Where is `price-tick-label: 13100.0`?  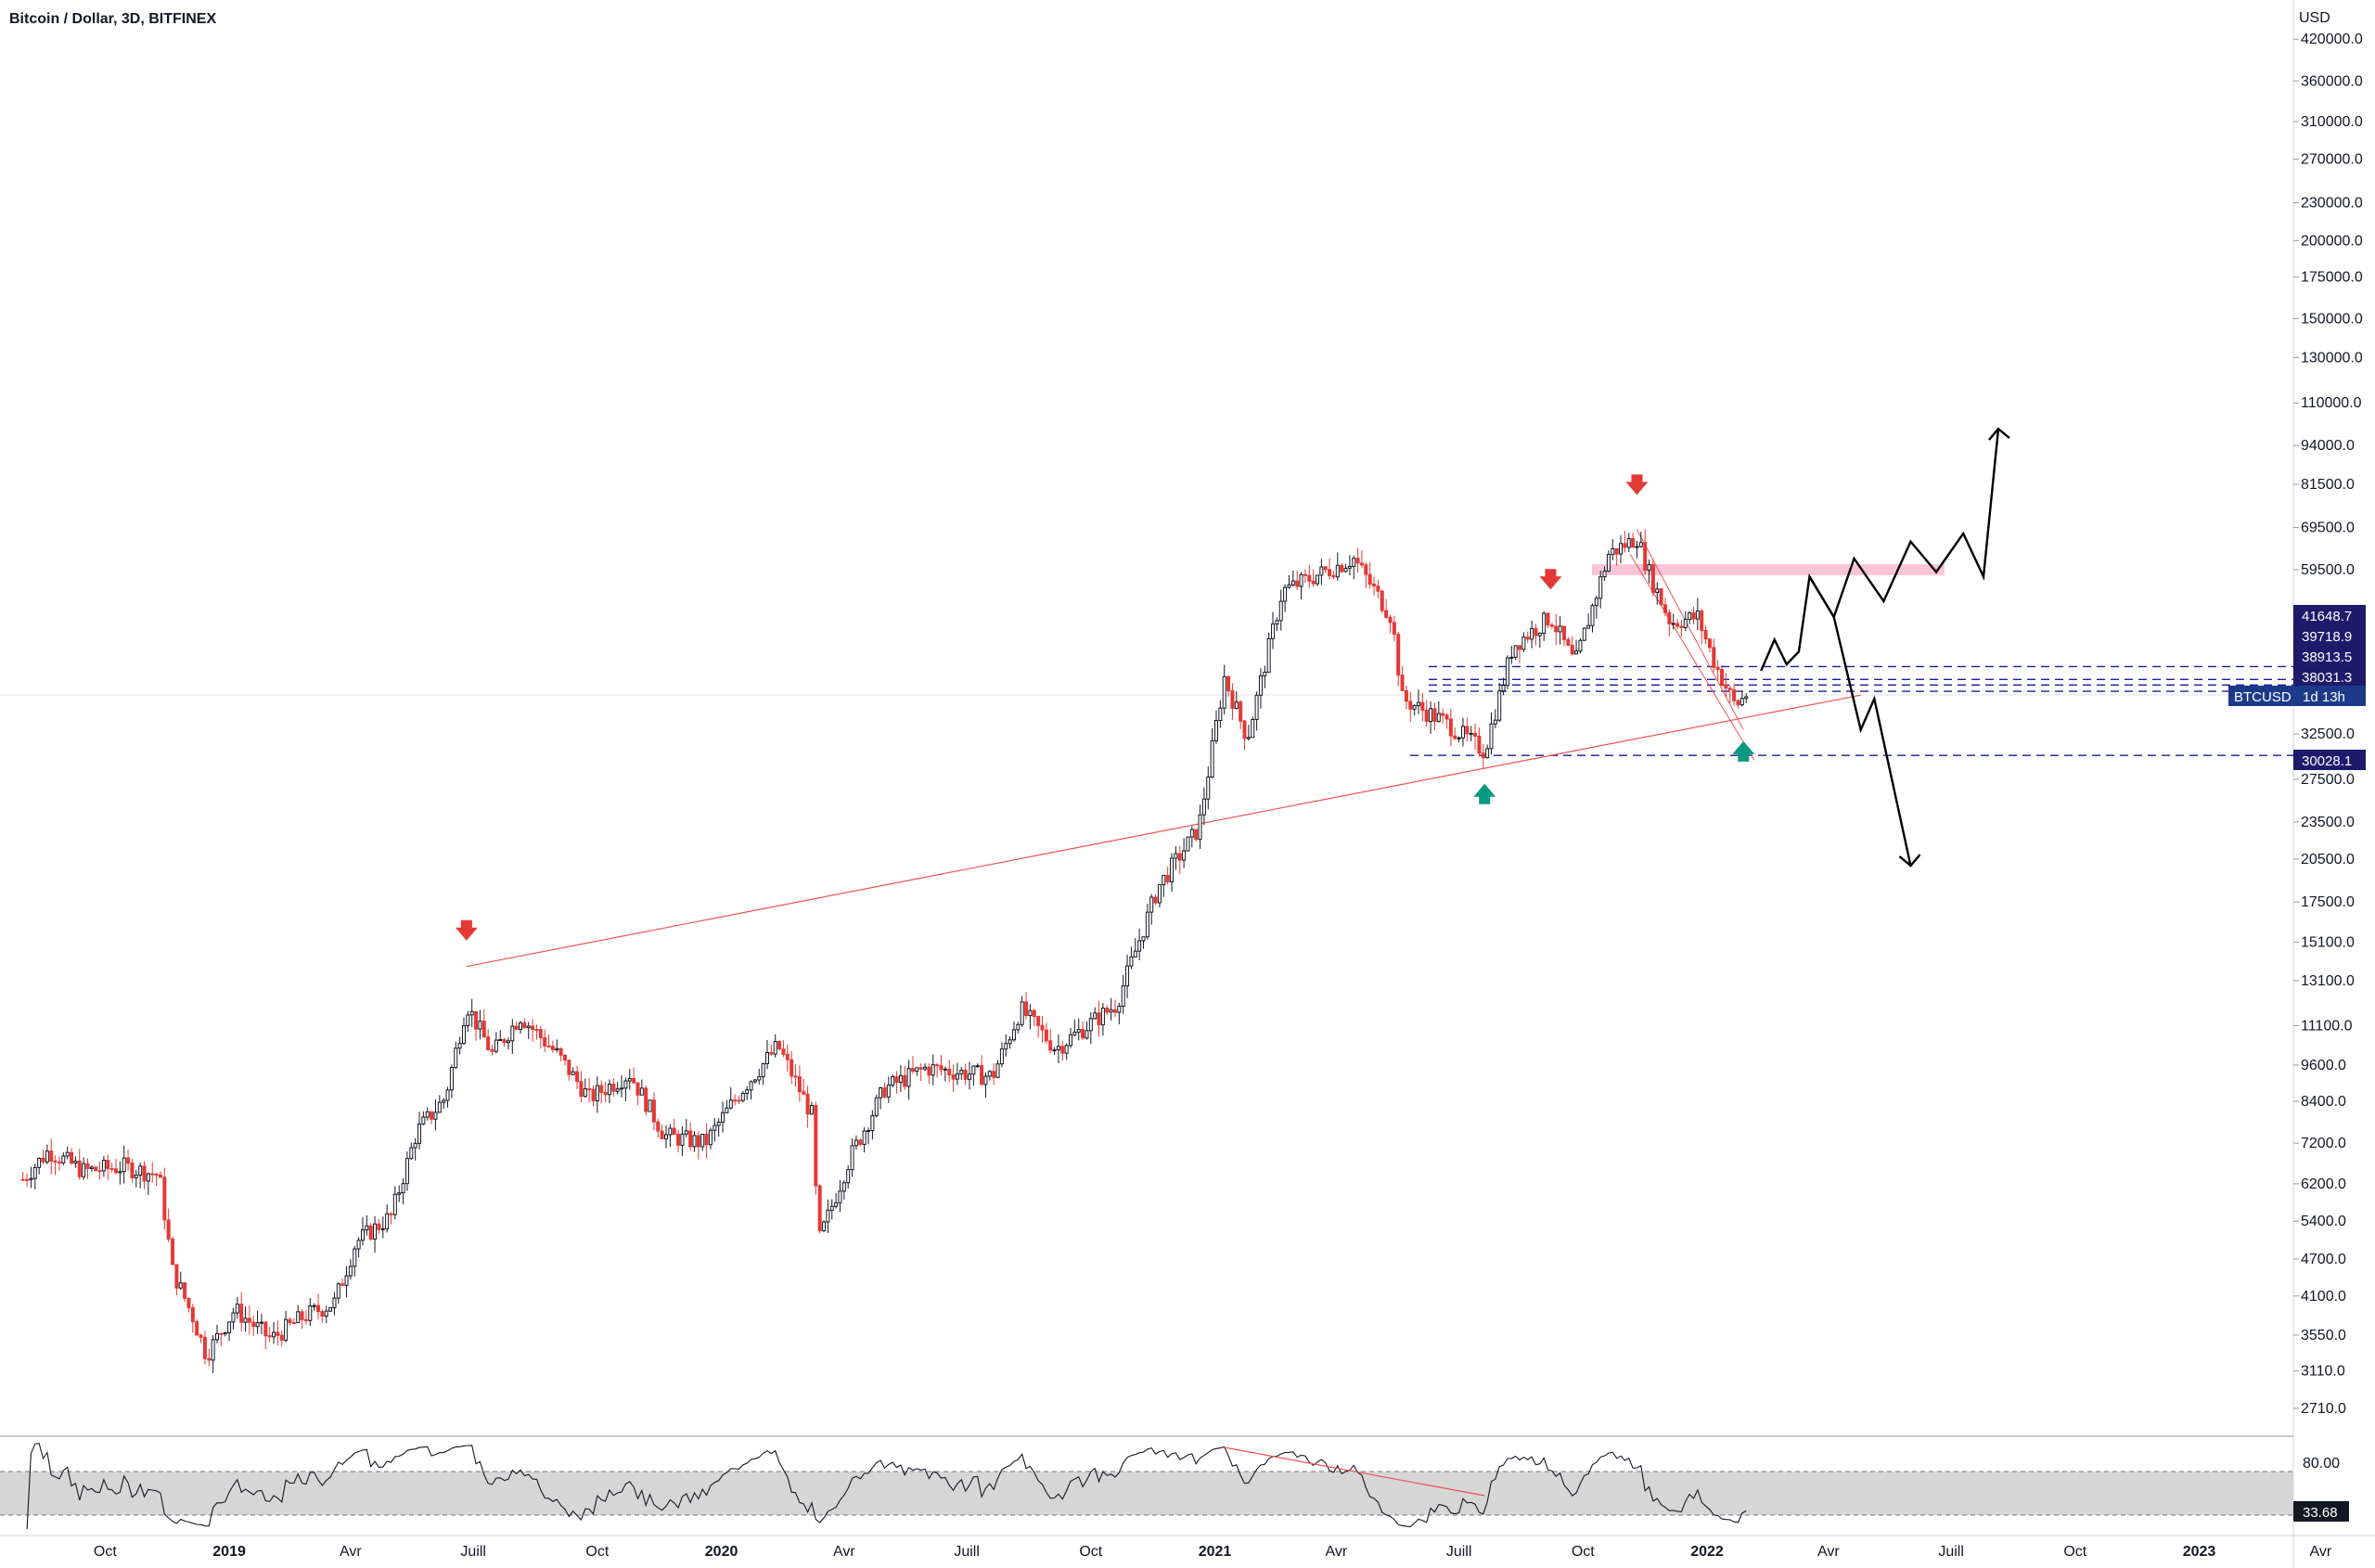 price-tick-label: 13100.0 is located at coordinates (2328, 981).